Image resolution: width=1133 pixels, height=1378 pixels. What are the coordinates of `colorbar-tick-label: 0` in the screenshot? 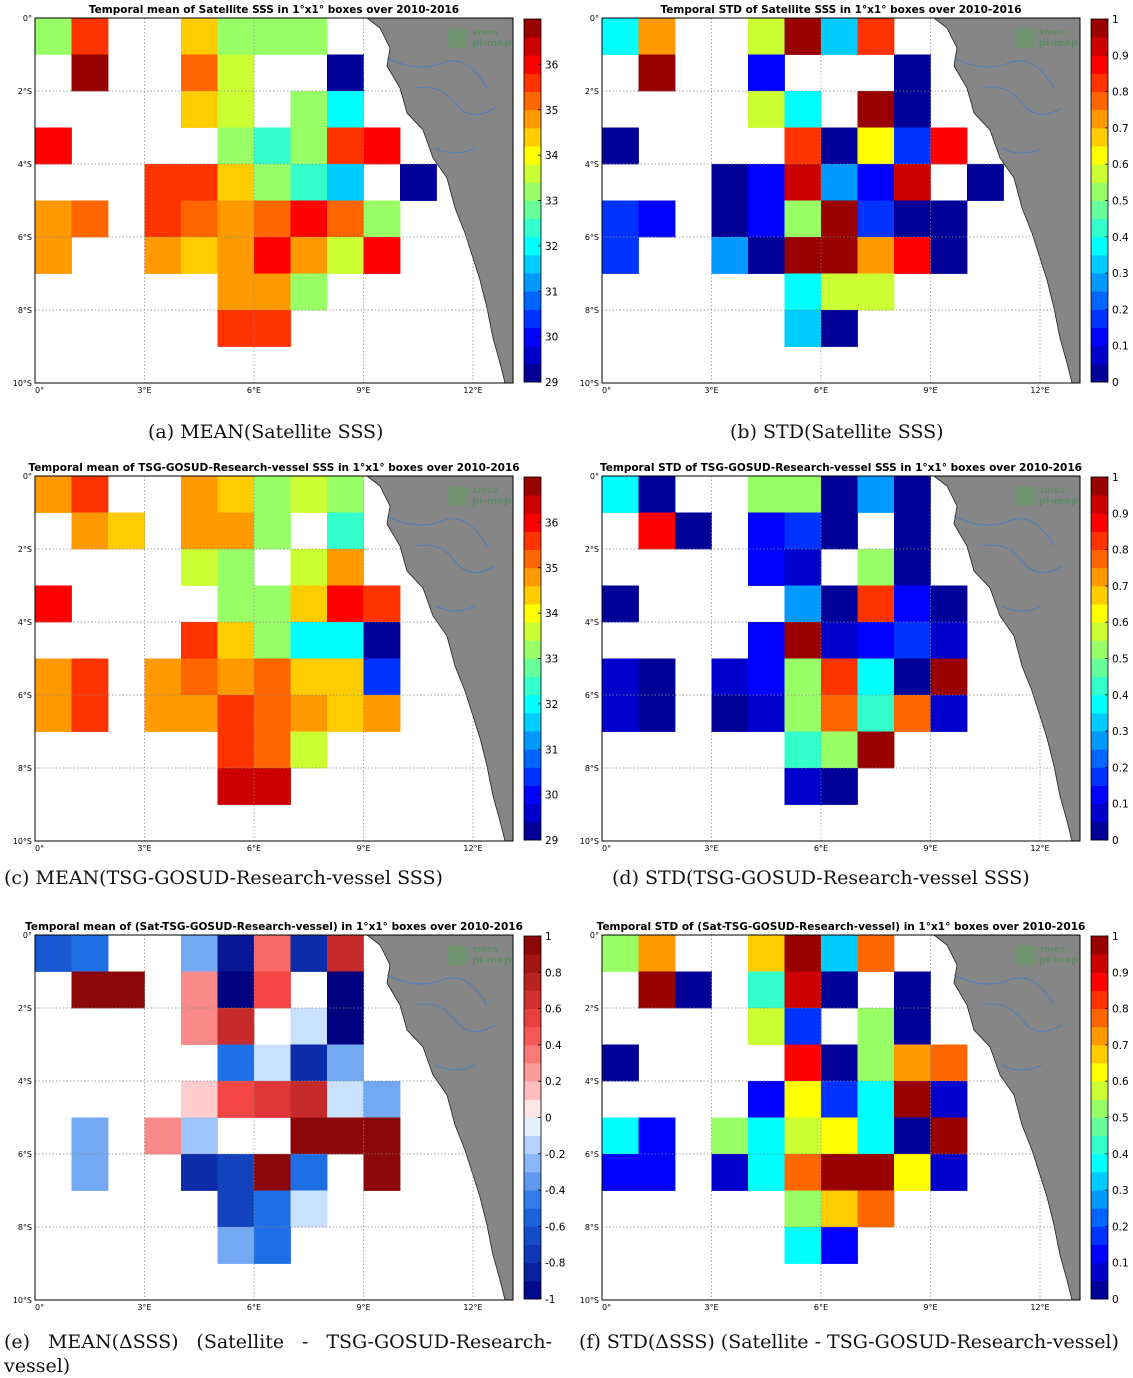 It's located at (548, 1119).